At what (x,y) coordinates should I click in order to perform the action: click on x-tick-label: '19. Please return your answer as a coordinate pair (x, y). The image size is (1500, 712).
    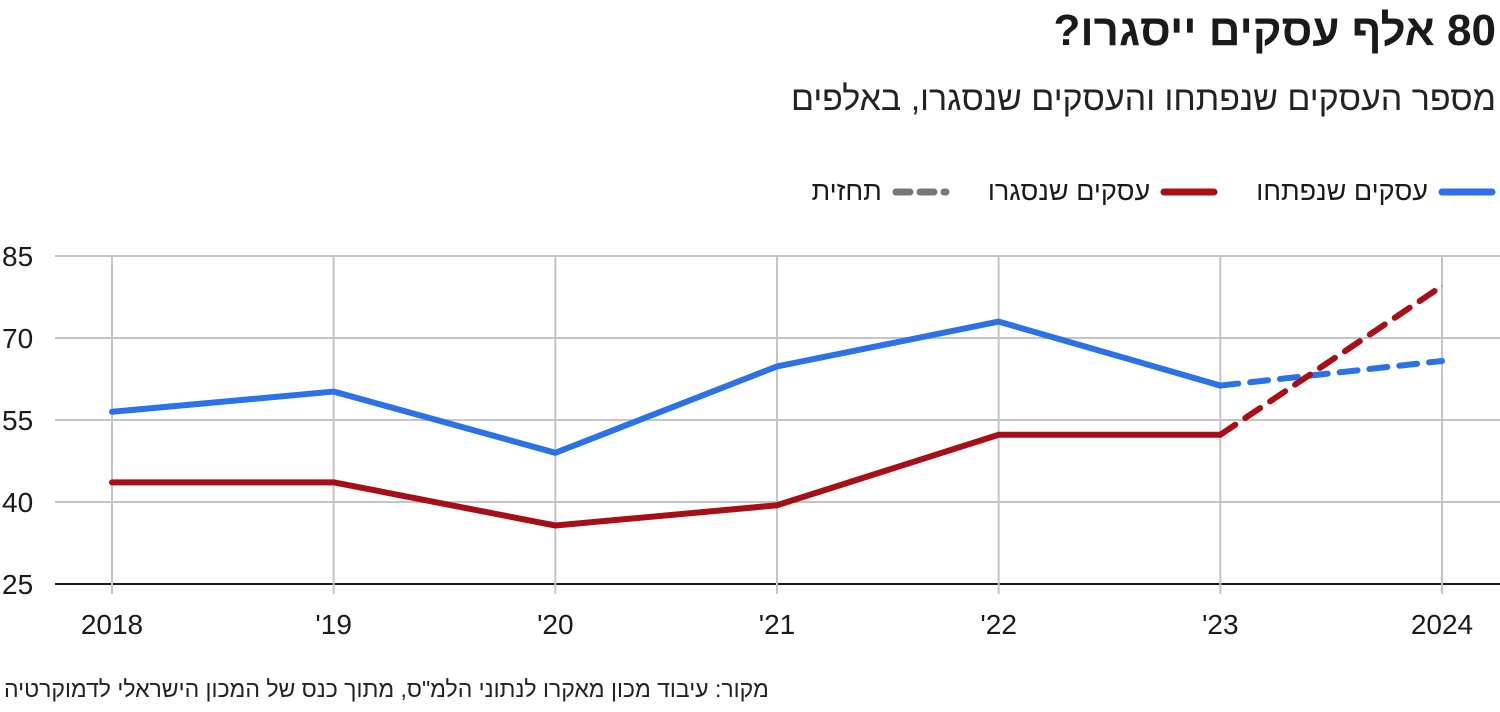
    Looking at the image, I should click on (333, 624).